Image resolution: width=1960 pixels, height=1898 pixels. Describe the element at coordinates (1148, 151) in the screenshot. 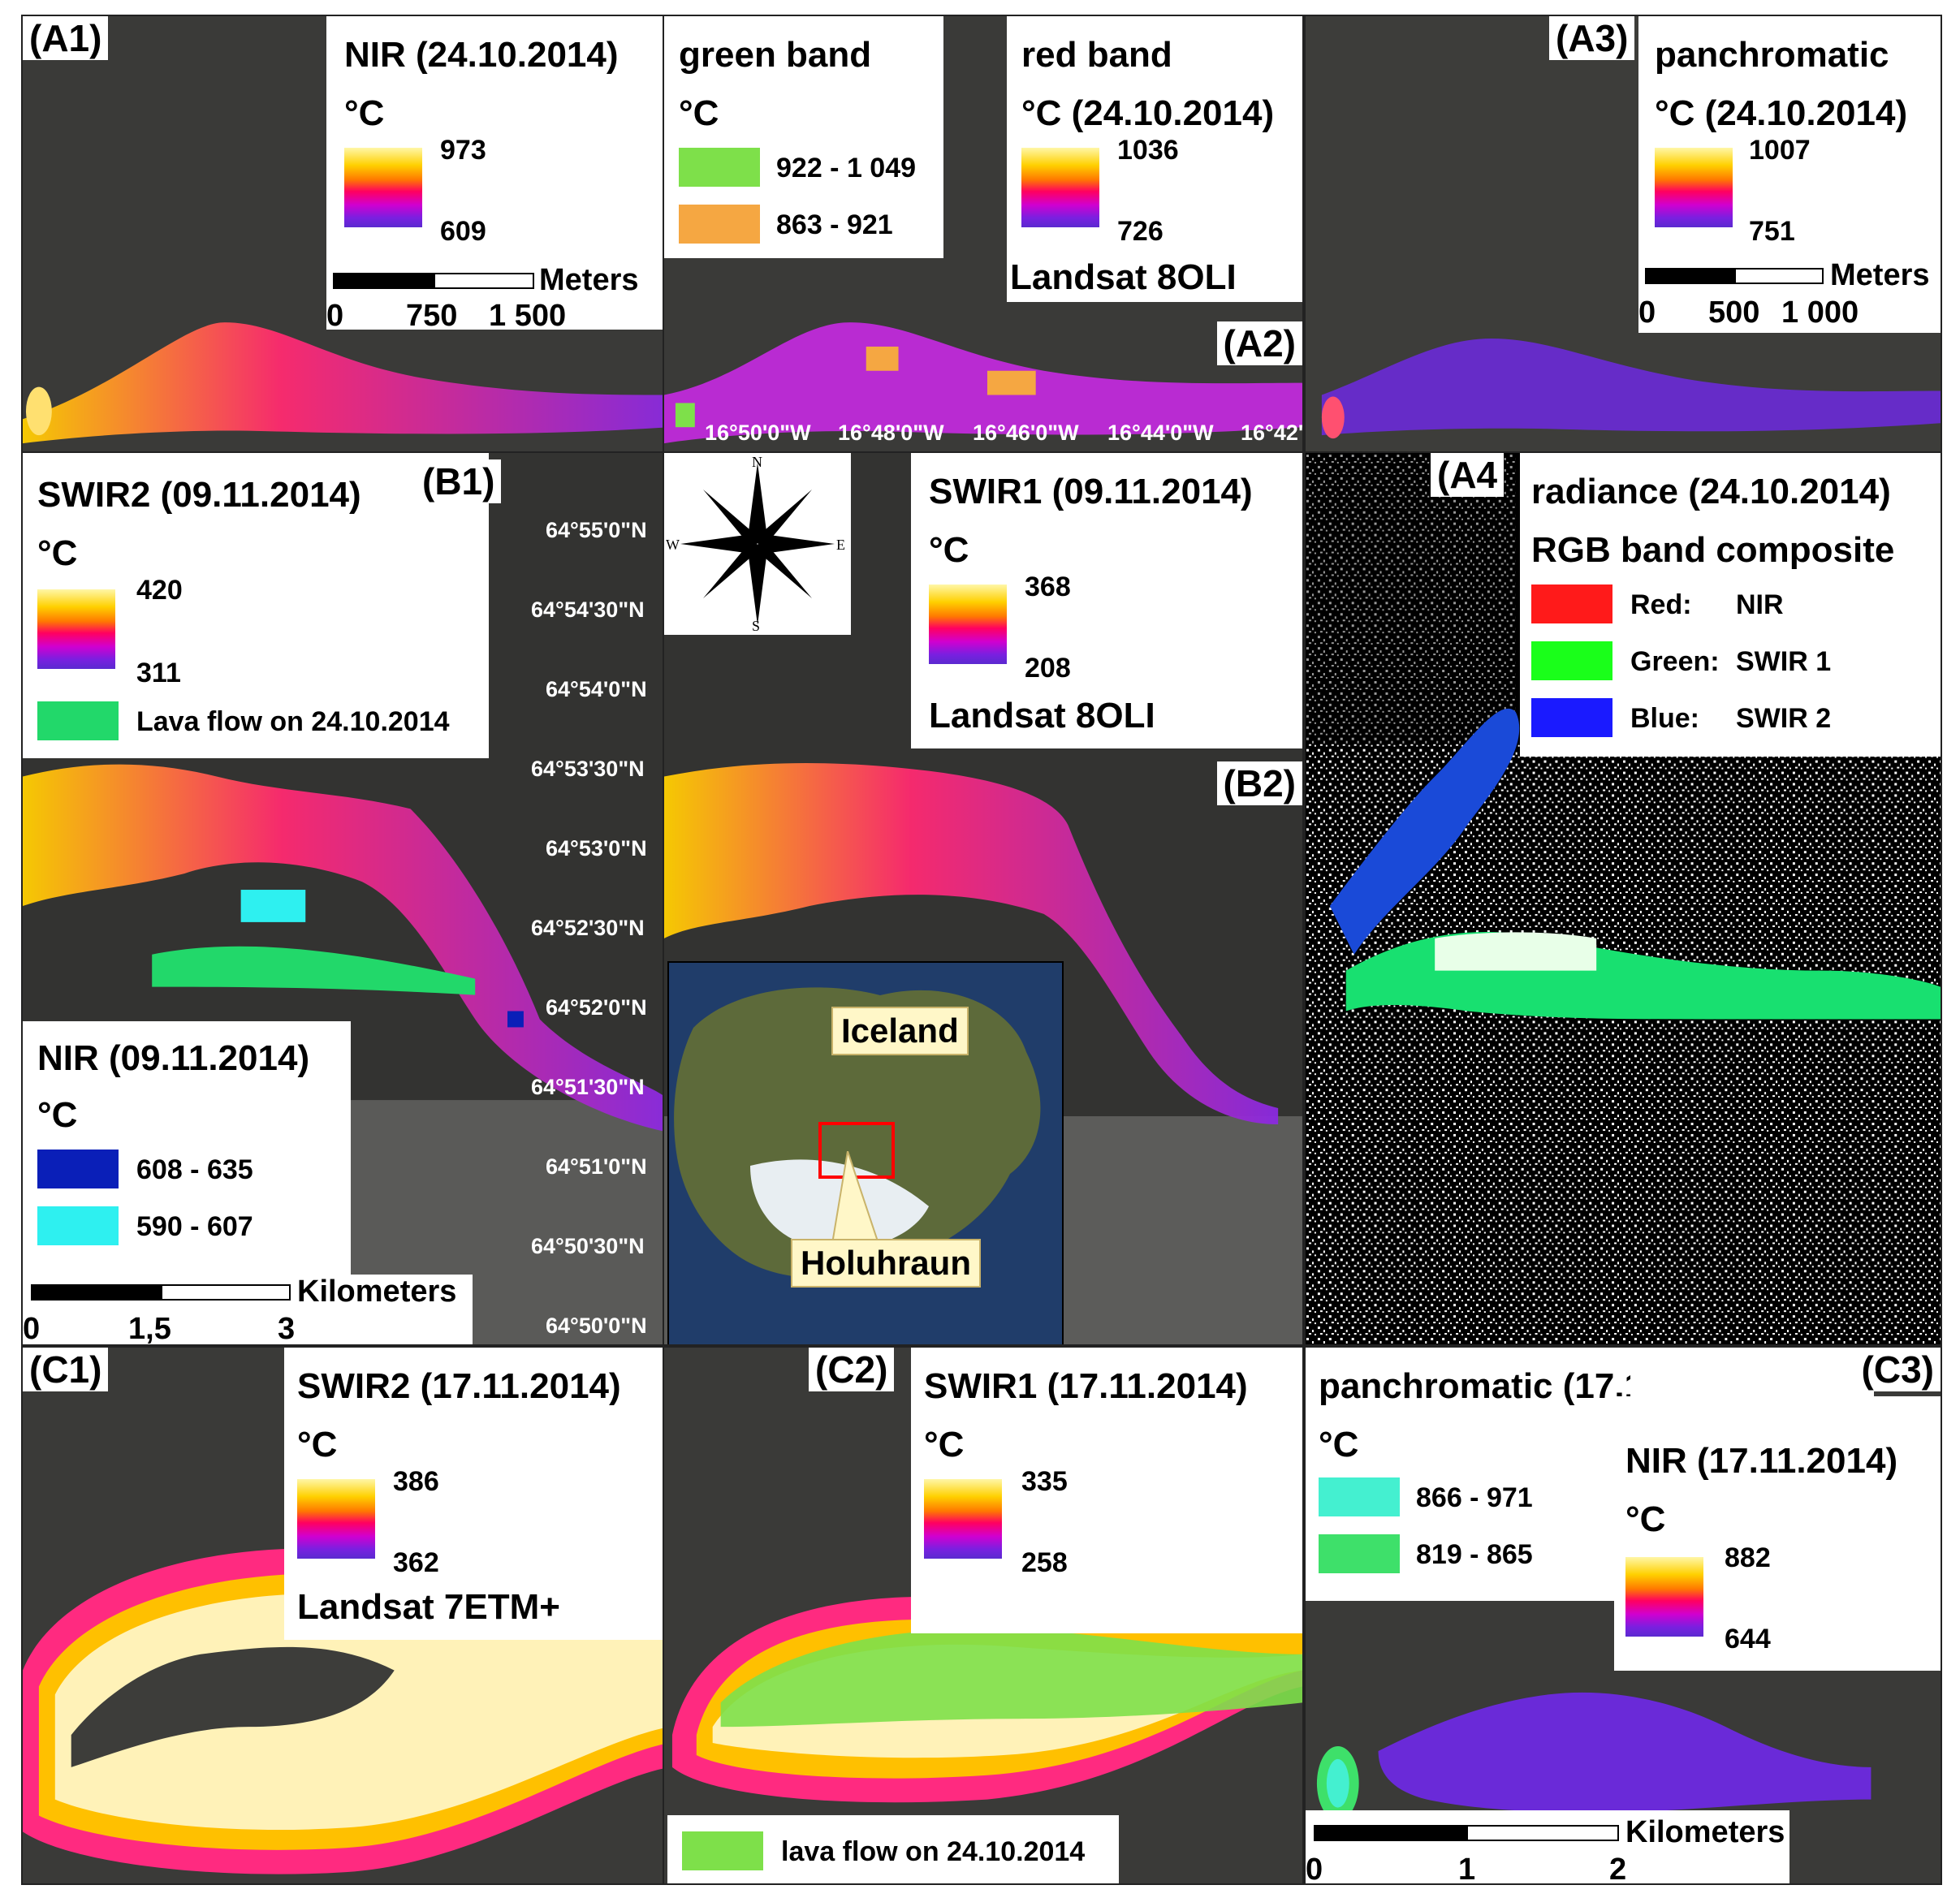

I see `a2-red-max: 1036` at that location.